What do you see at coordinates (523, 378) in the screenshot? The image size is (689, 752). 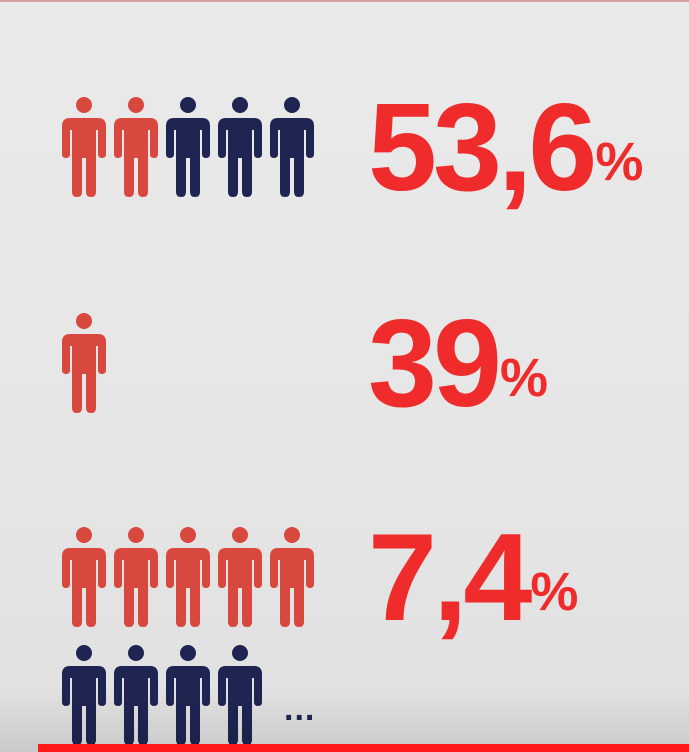 I see `percent-sign-2: %` at bounding box center [523, 378].